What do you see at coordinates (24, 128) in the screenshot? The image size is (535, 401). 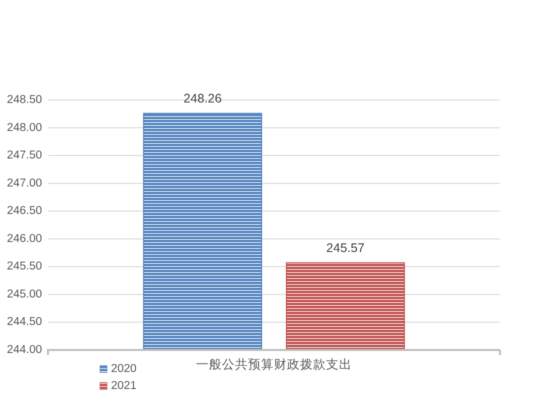 I see `y-tick: 248.00` at bounding box center [24, 128].